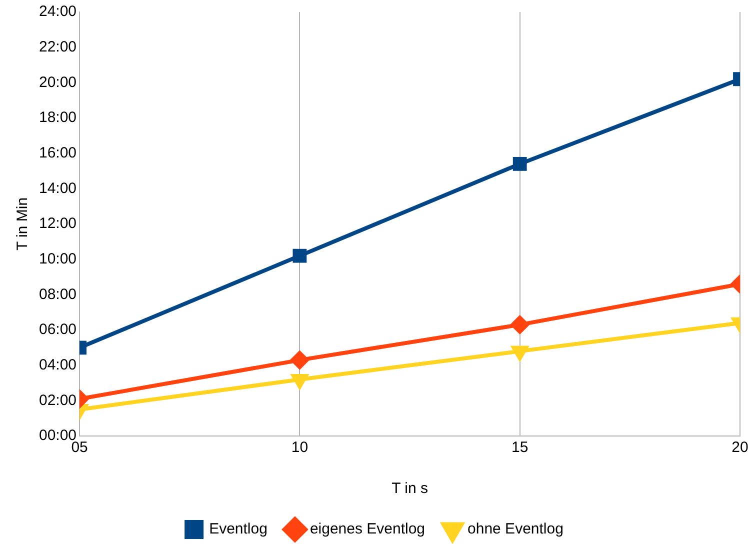 This screenshot has height=552, width=752. What do you see at coordinates (57, 365) in the screenshot?
I see `y-tick-label: 04:00` at bounding box center [57, 365].